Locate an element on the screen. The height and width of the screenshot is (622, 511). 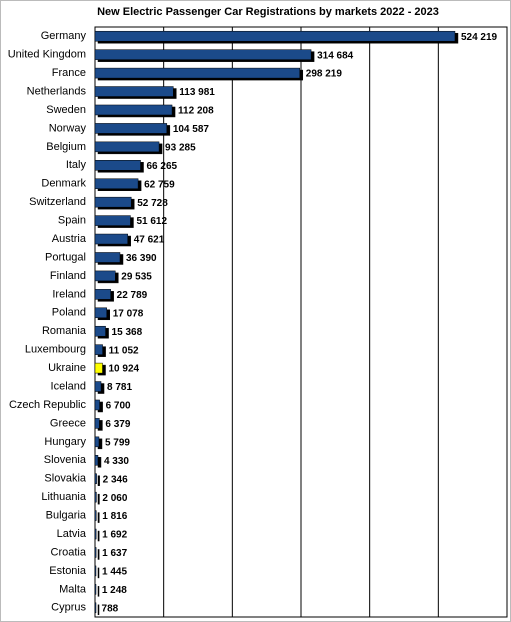
value-label: 2 346 is located at coordinates (115, 479).